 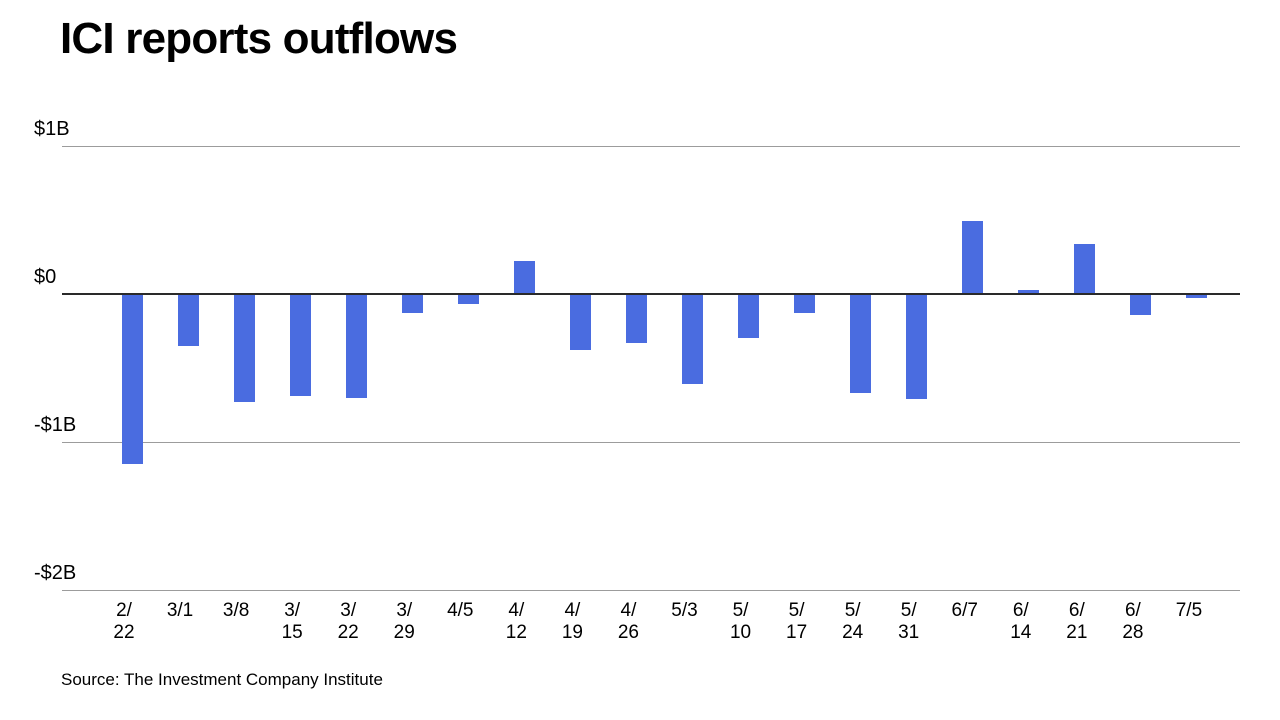 I want to click on x-label-3/22: 3/ 22, so click(x=348, y=621).